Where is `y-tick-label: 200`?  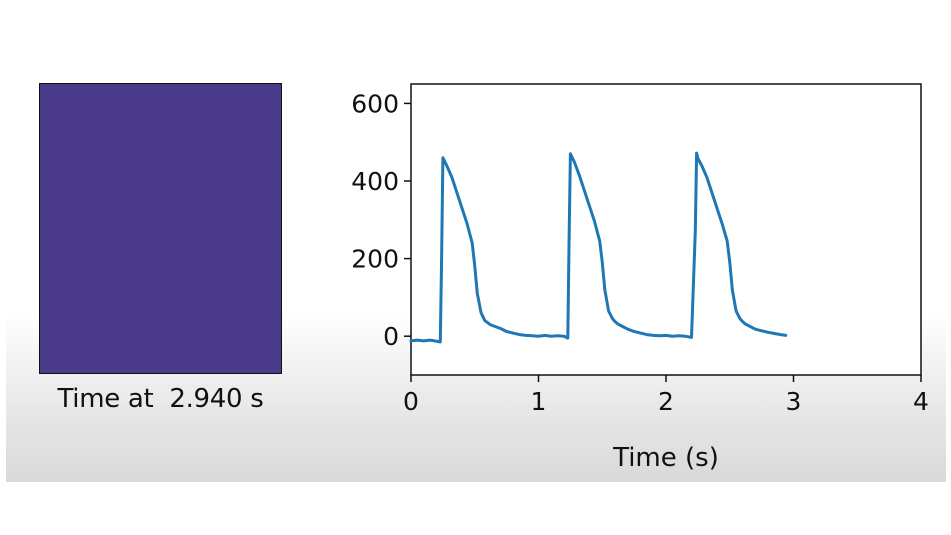
y-tick-label: 200 is located at coordinates (375, 259).